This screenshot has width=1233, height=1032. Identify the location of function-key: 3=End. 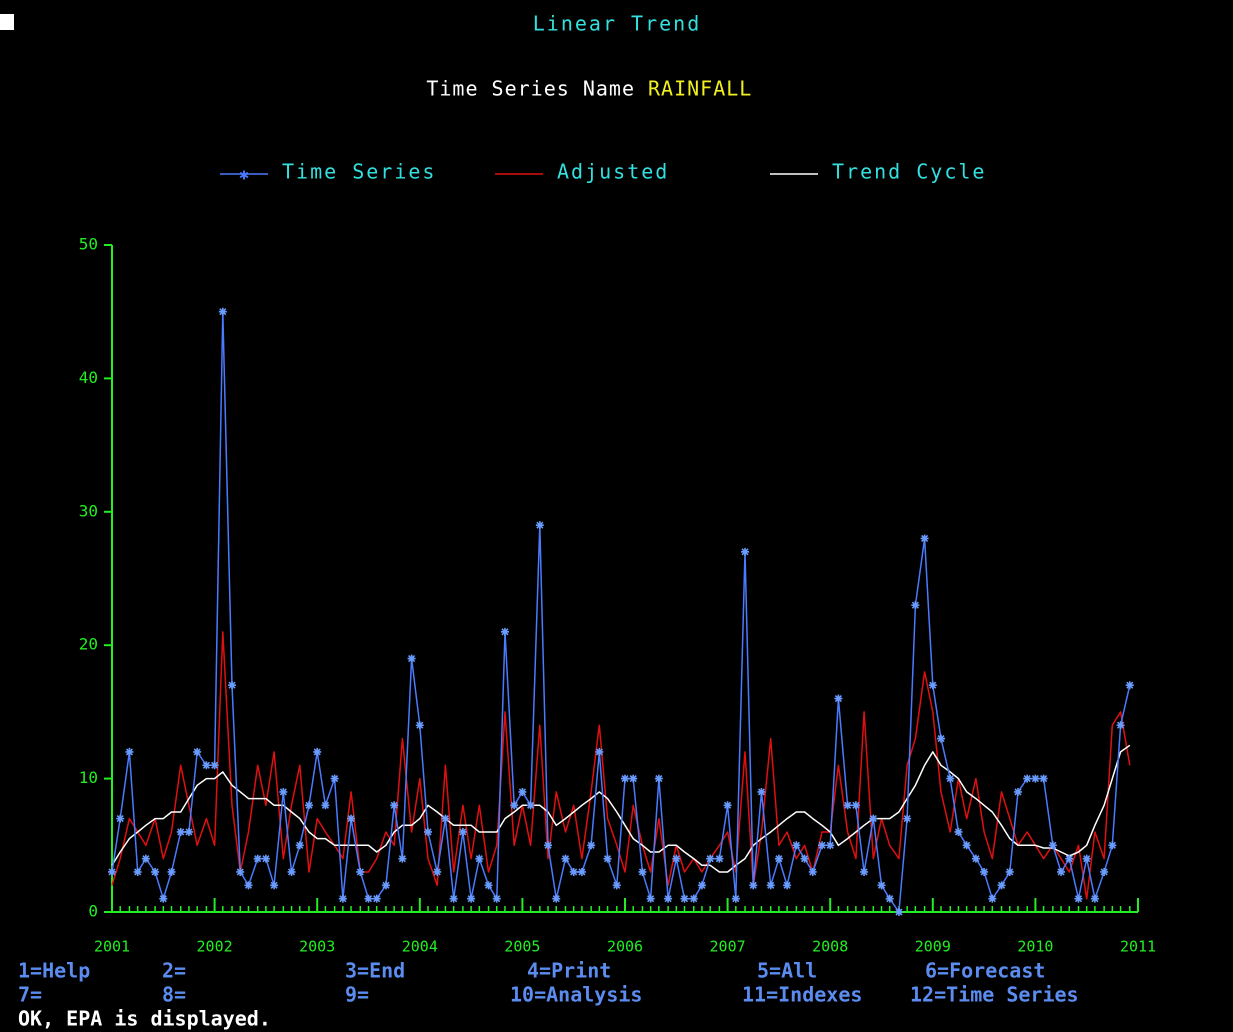
(375, 971).